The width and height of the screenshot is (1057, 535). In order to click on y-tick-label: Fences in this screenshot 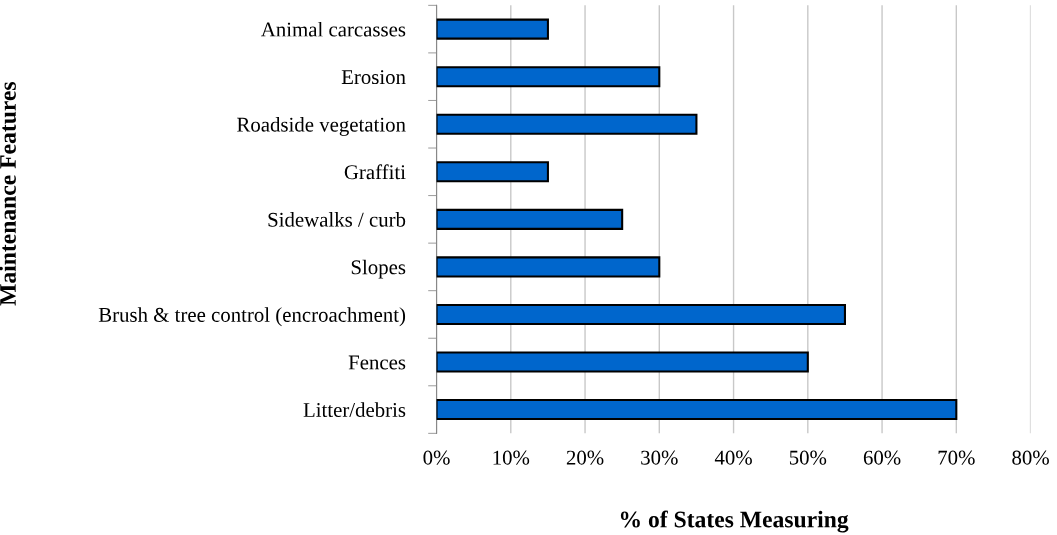, I will do `click(377, 362)`.